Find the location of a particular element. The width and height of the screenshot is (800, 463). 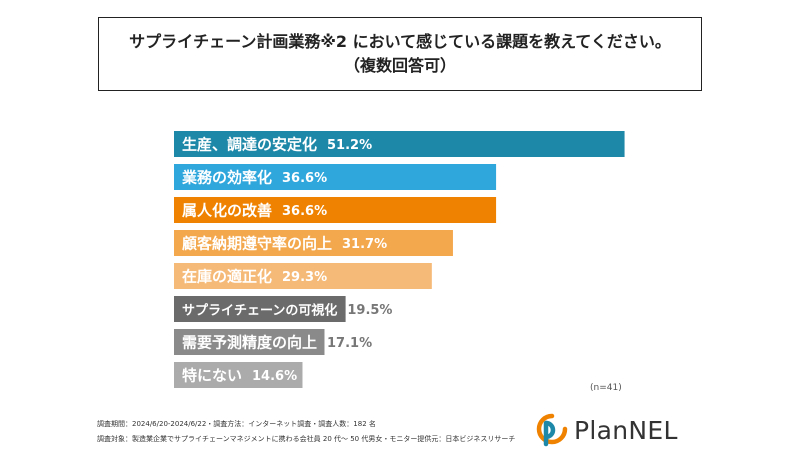

plannel-logo-icon is located at coordinates (552, 430).